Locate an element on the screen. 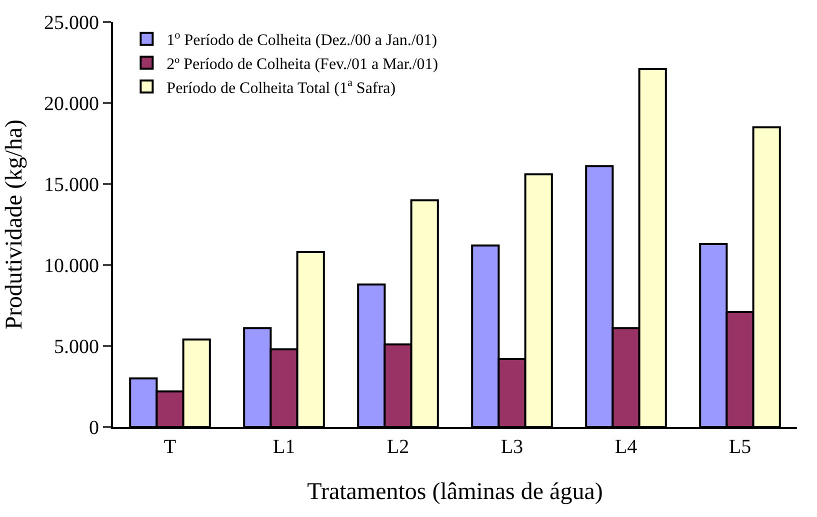 This screenshot has height=517, width=817. x-tick-label: L3 is located at coordinates (512, 447).